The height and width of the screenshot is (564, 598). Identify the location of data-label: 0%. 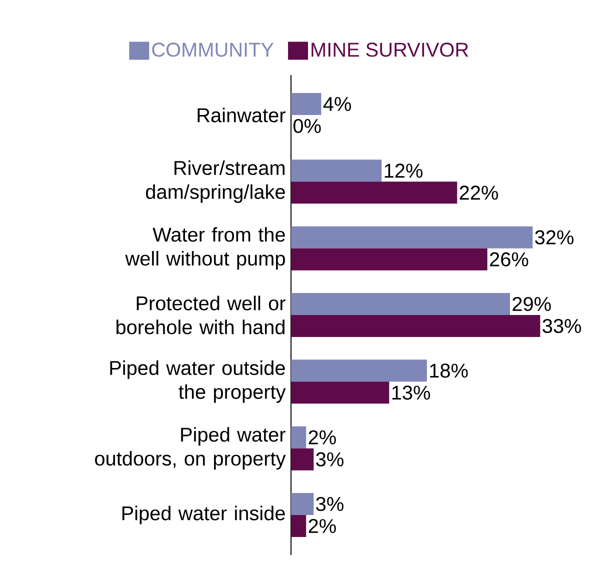
(307, 126).